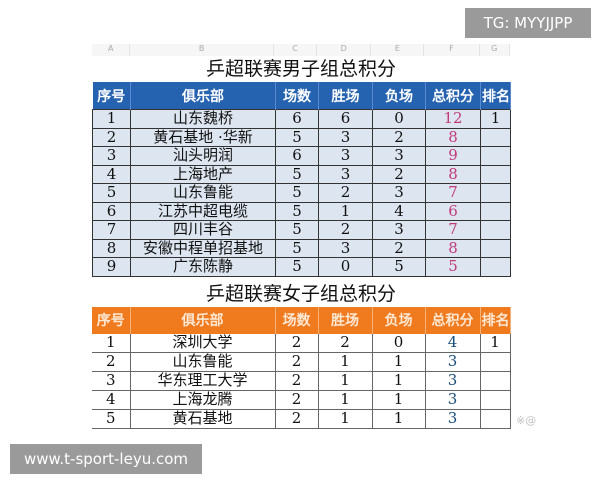 The width and height of the screenshot is (600, 480). I want to click on table-row: 1 山东魏桥 6 6 0 12 1, so click(301, 119).